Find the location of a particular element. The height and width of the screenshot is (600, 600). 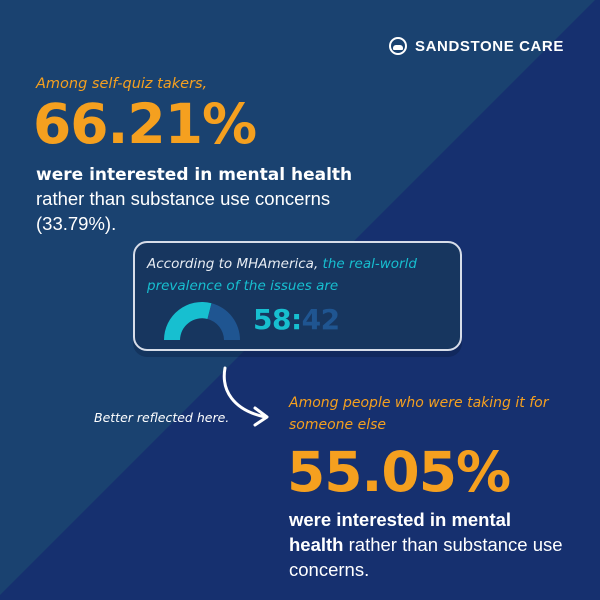

ratio-mental-health: 58 is located at coordinates (272, 319).